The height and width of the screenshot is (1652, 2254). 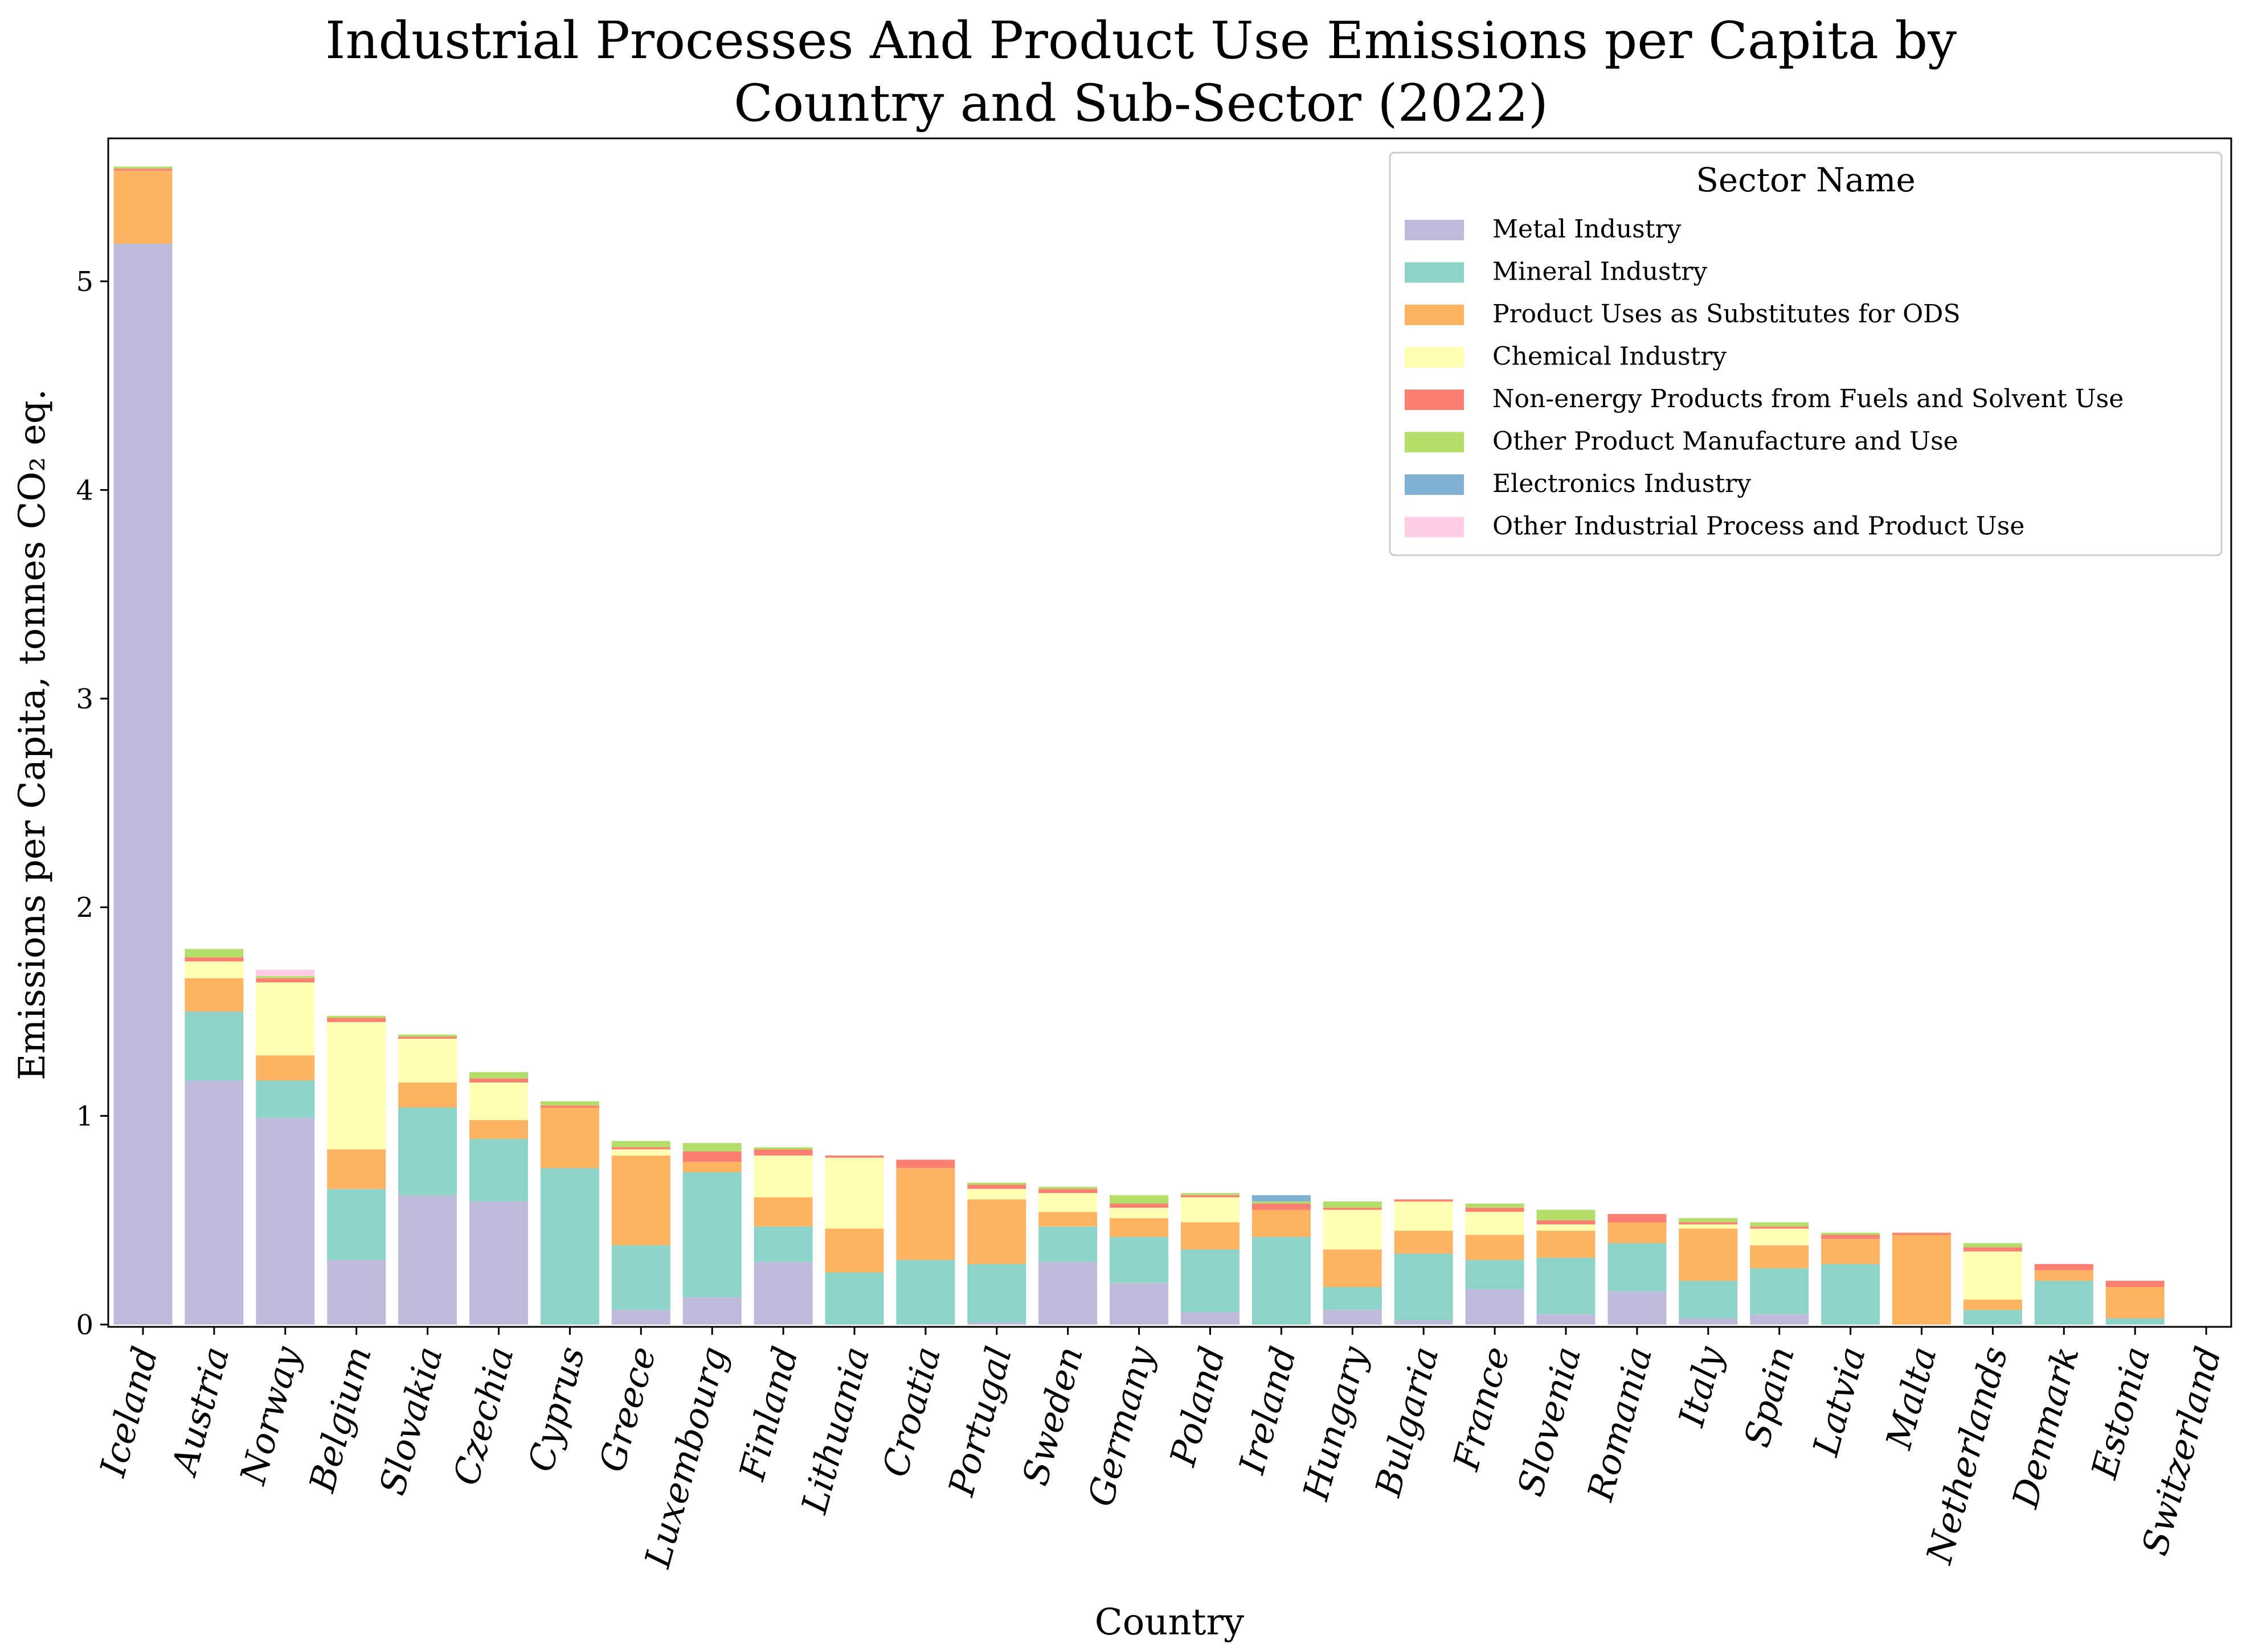 What do you see at coordinates (92, 803) in the screenshot?
I see `y-axis: 0 1 2 3 4 5` at bounding box center [92, 803].